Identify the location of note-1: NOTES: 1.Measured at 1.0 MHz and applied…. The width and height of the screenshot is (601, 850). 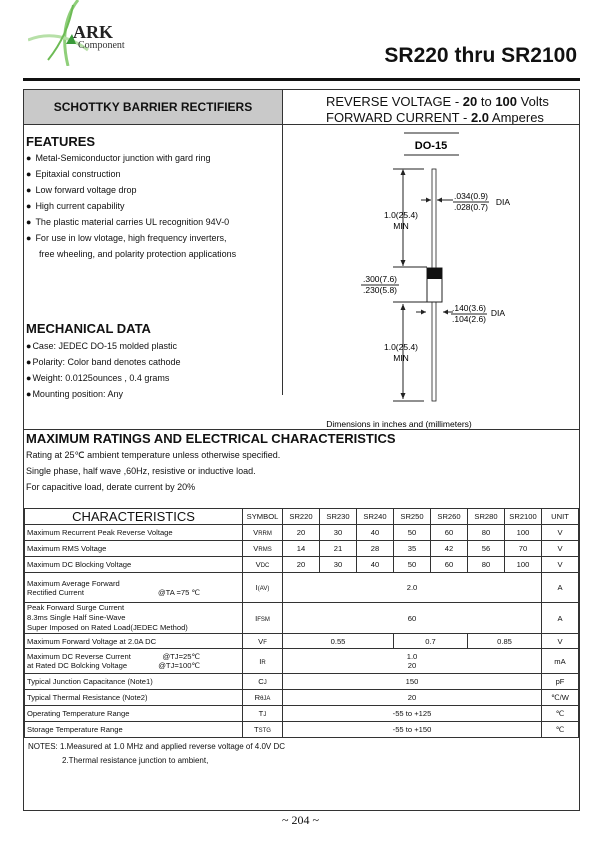
(157, 746).